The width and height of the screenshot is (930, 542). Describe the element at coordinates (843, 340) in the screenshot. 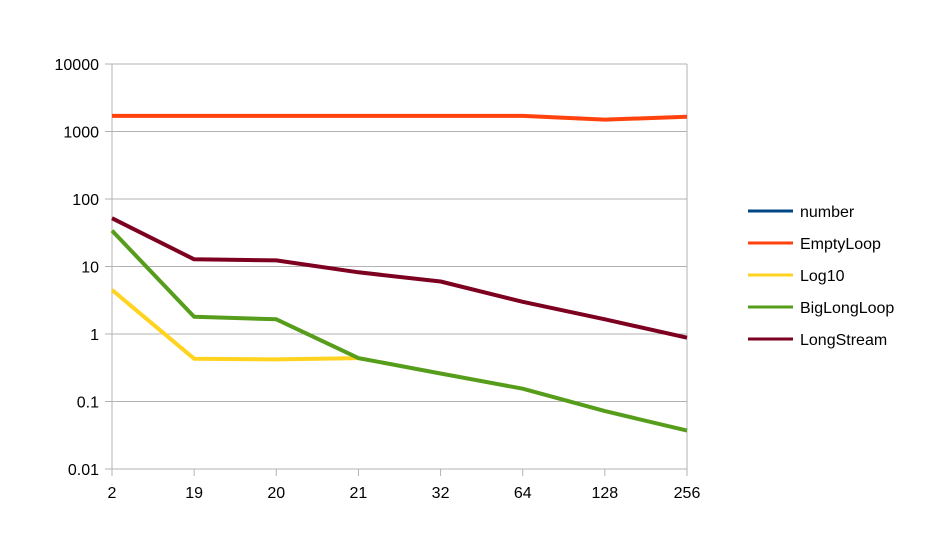

I see `legend-label-longstream: LongStream` at that location.